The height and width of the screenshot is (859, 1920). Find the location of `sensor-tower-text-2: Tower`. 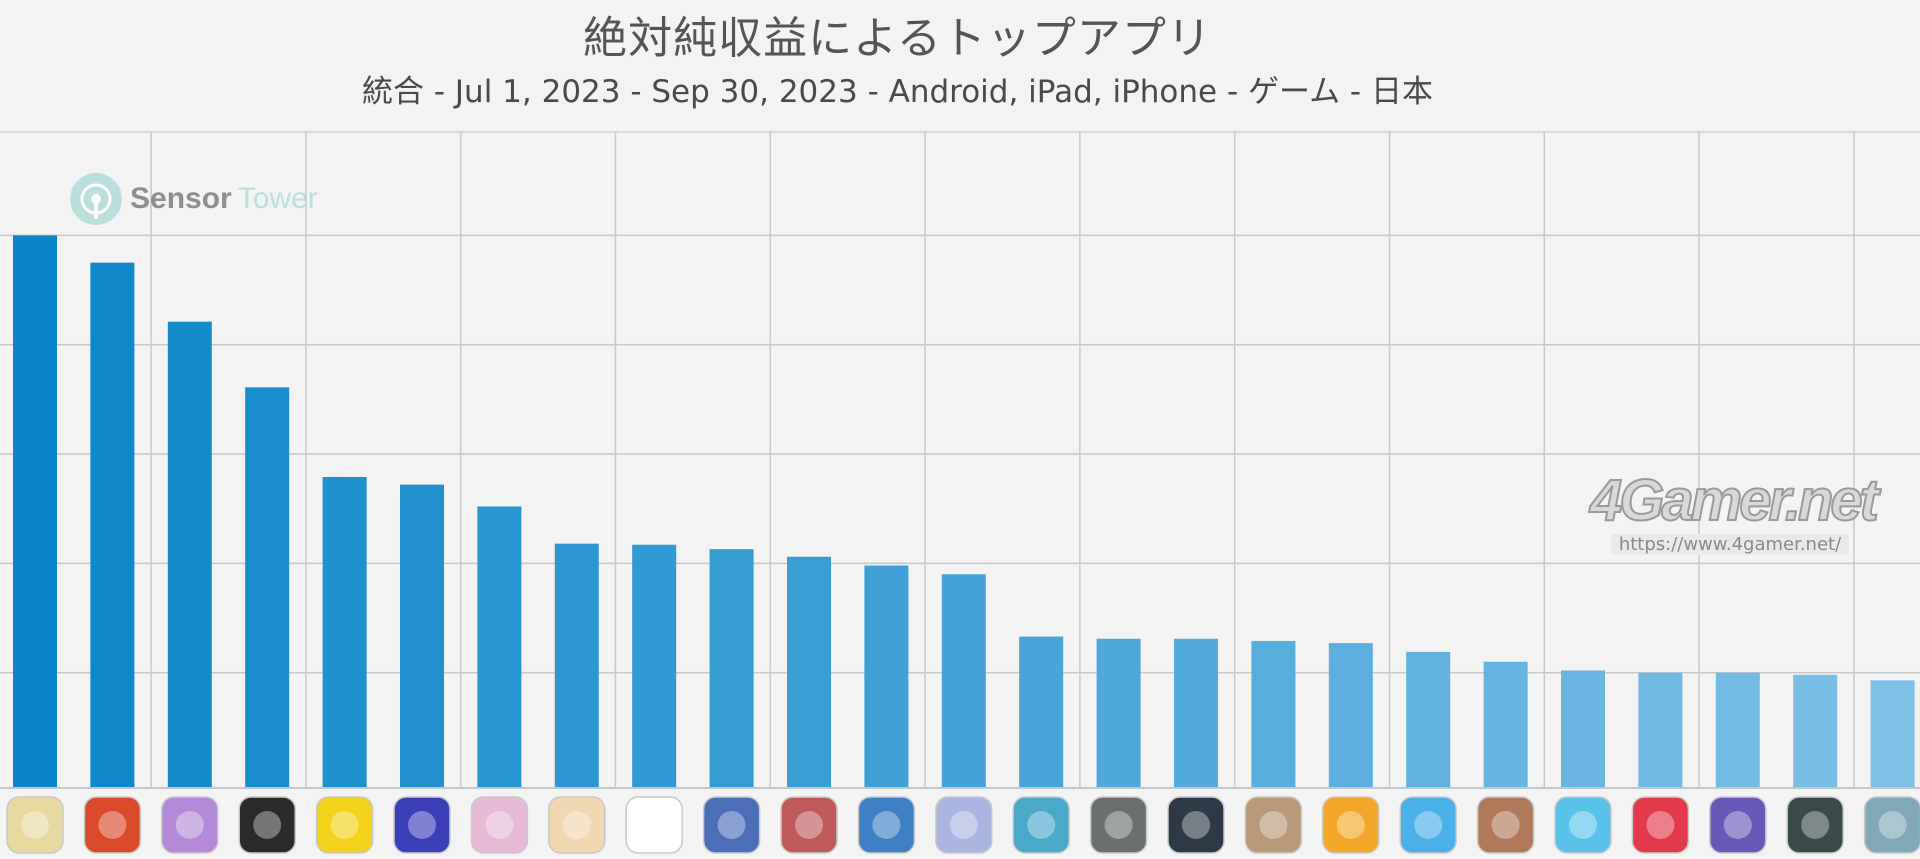

sensor-tower-text-2: Tower is located at coordinates (277, 198).